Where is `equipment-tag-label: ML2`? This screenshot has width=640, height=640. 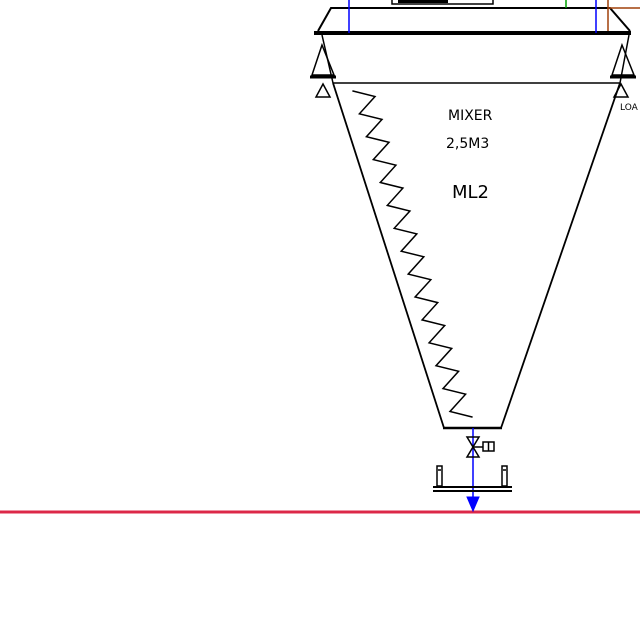 equipment-tag-label: ML2 is located at coordinates (470, 192).